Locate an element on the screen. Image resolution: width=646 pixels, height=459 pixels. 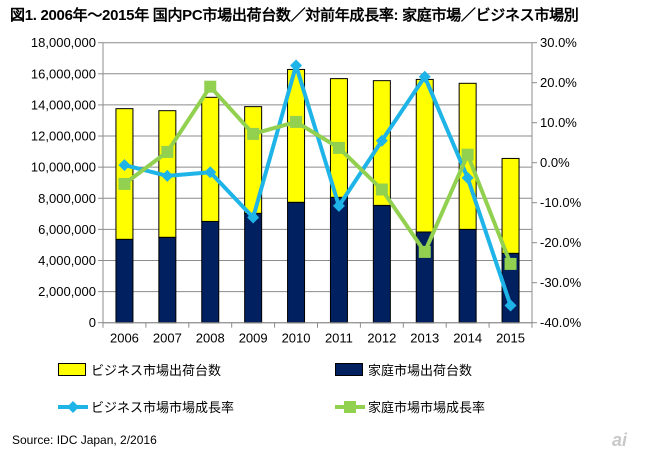
legend-label: 家庭市場出荷台数 is located at coordinates (420, 370).